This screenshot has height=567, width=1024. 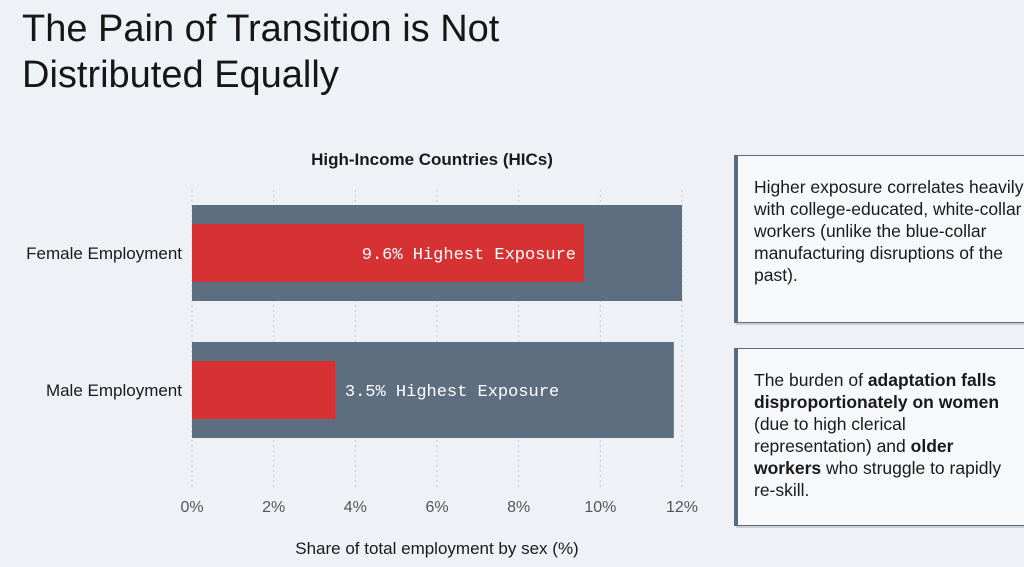 I want to click on x-tick-label: 2%, so click(x=273, y=507).